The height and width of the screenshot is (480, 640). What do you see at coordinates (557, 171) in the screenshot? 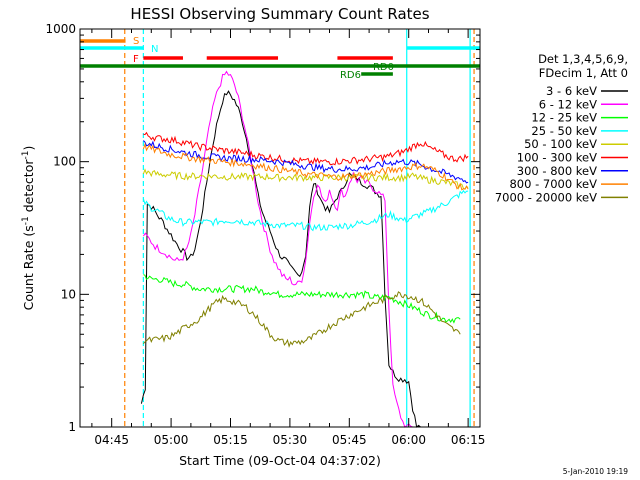
I see `legend-entry-label: 300 - 800 keV` at bounding box center [557, 171].